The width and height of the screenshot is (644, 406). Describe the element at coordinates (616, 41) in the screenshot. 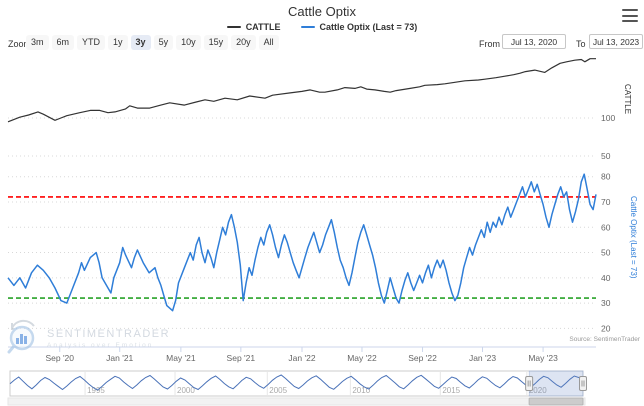

I see `to-date-input` at that location.